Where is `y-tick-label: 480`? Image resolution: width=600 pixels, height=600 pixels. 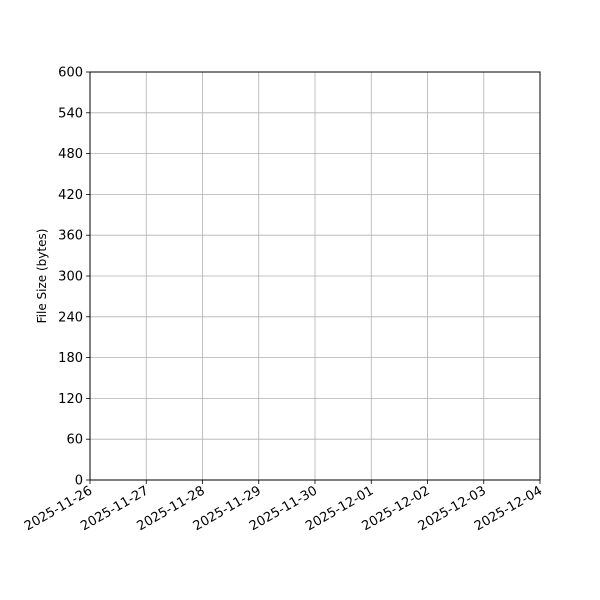
y-tick-label: 480 is located at coordinates (70, 154).